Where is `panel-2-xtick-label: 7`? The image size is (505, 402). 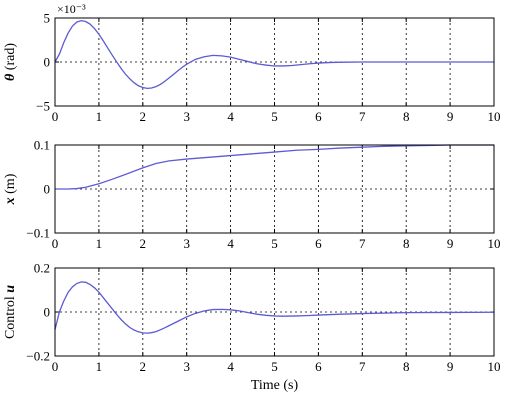
panel-2-xtick-label: 7 is located at coordinates (362, 243).